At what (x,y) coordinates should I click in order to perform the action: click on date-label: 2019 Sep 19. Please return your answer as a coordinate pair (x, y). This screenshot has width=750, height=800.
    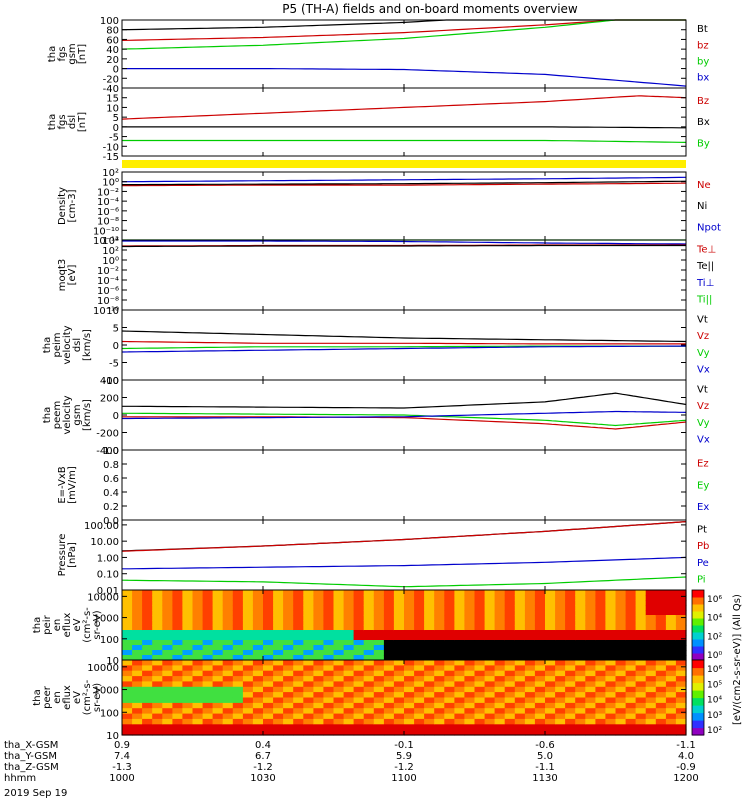
    Looking at the image, I should click on (35, 793).